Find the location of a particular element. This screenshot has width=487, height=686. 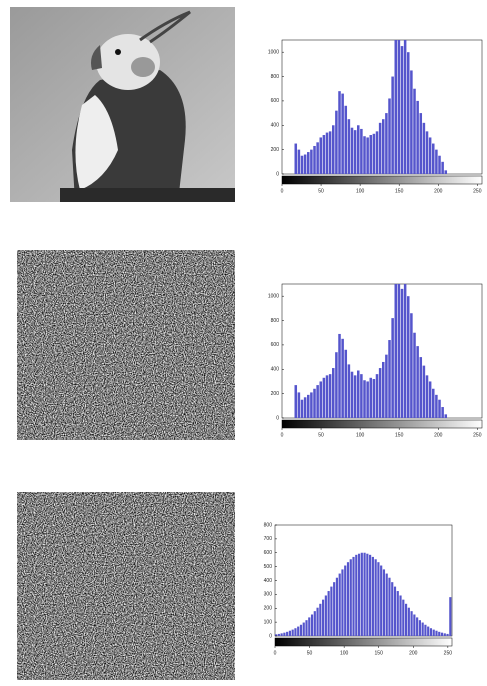

scrambled-image is located at coordinates (126, 345).